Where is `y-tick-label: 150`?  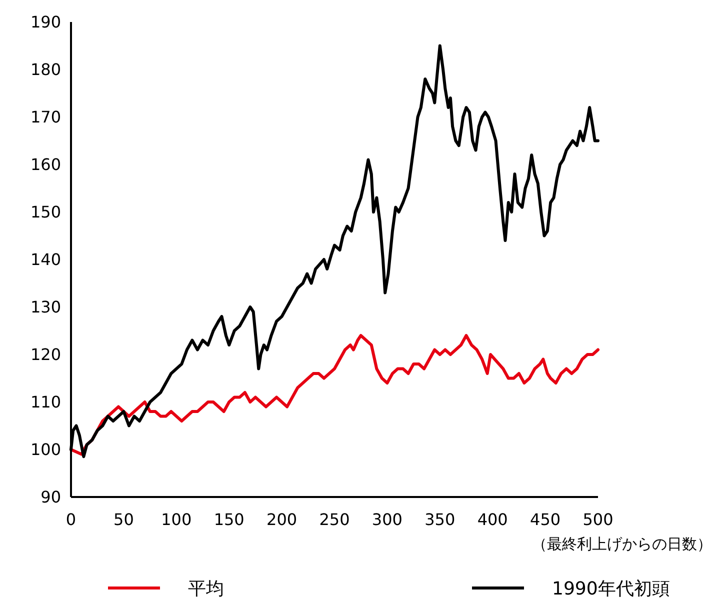 y-tick-label: 150 is located at coordinates (45, 212).